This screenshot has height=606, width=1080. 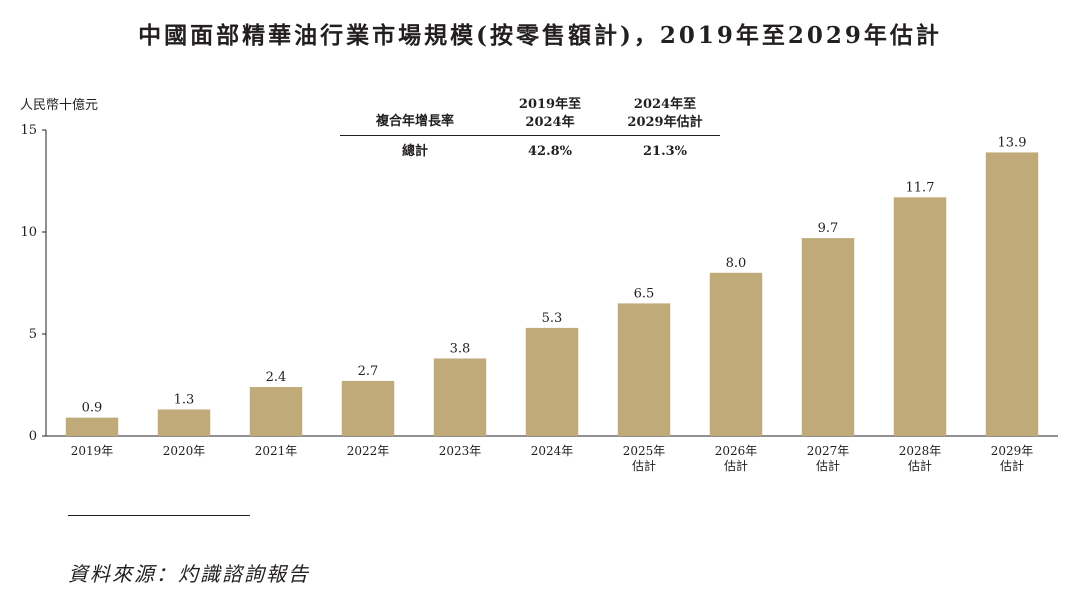 I want to click on cagr-total-row: 總計 42.8% 21.3%, so click(x=530, y=151).